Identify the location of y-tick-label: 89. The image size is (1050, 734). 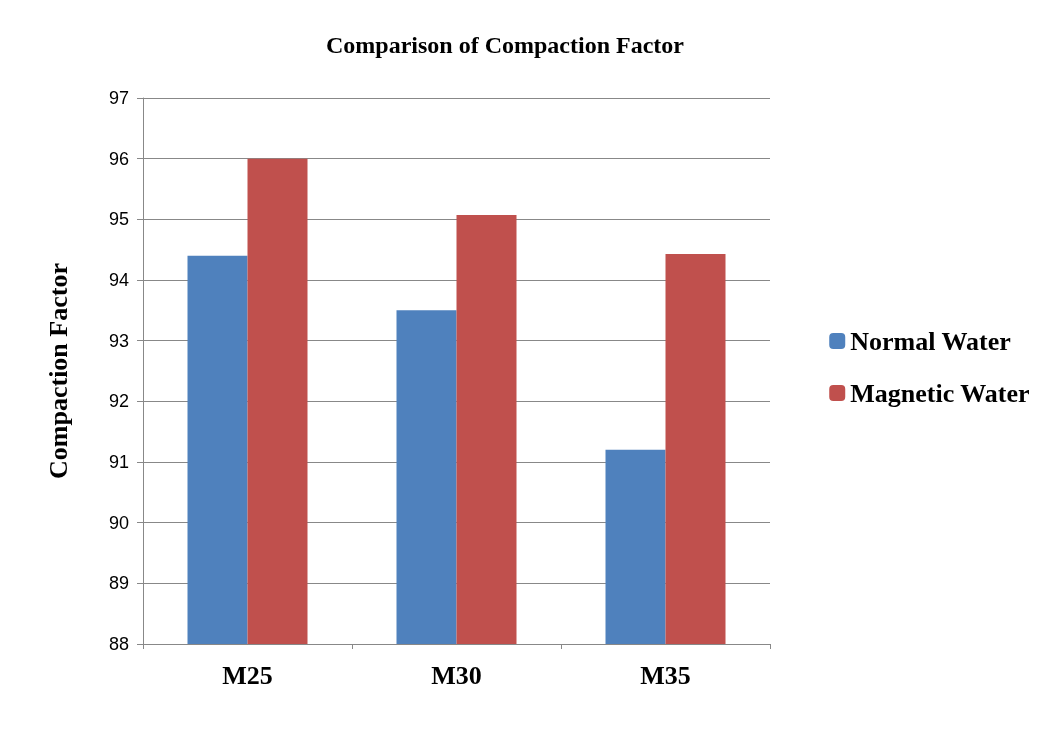
(118, 583).